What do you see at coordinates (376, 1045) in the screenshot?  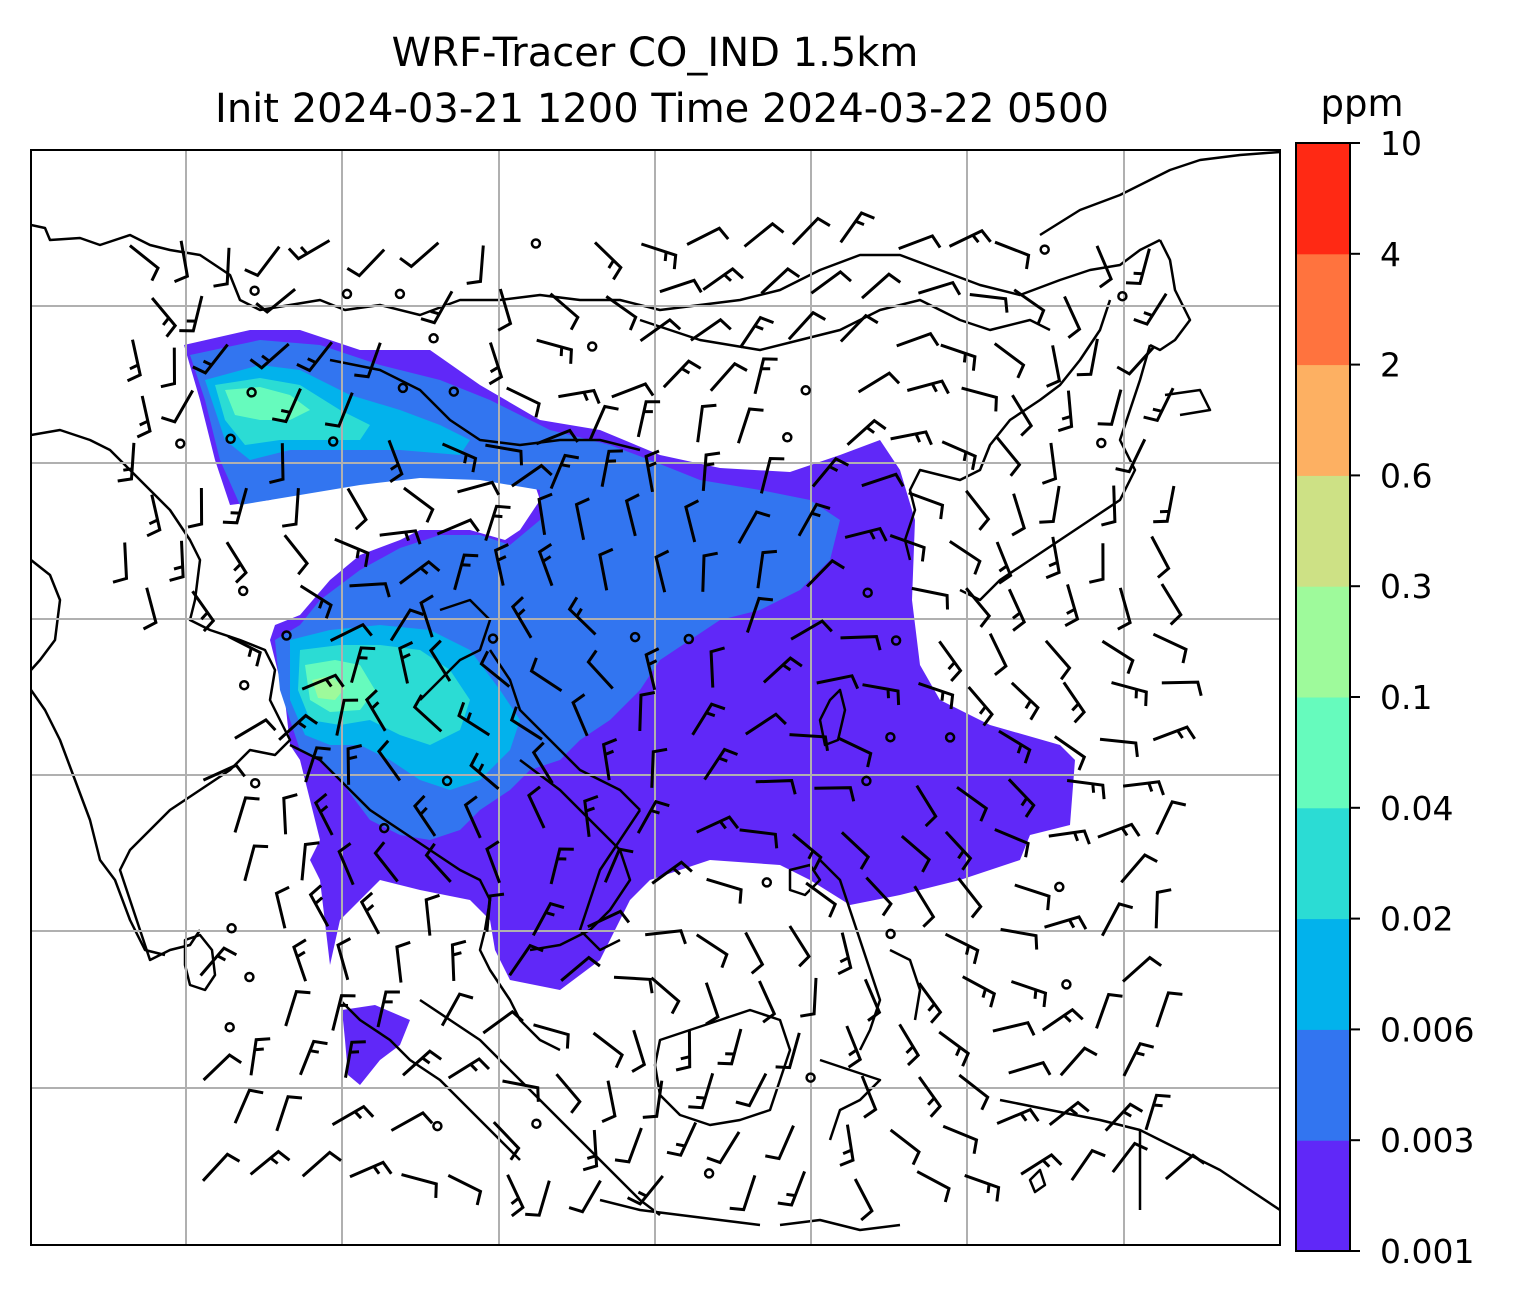 I see `tracer-band-0001-south` at bounding box center [376, 1045].